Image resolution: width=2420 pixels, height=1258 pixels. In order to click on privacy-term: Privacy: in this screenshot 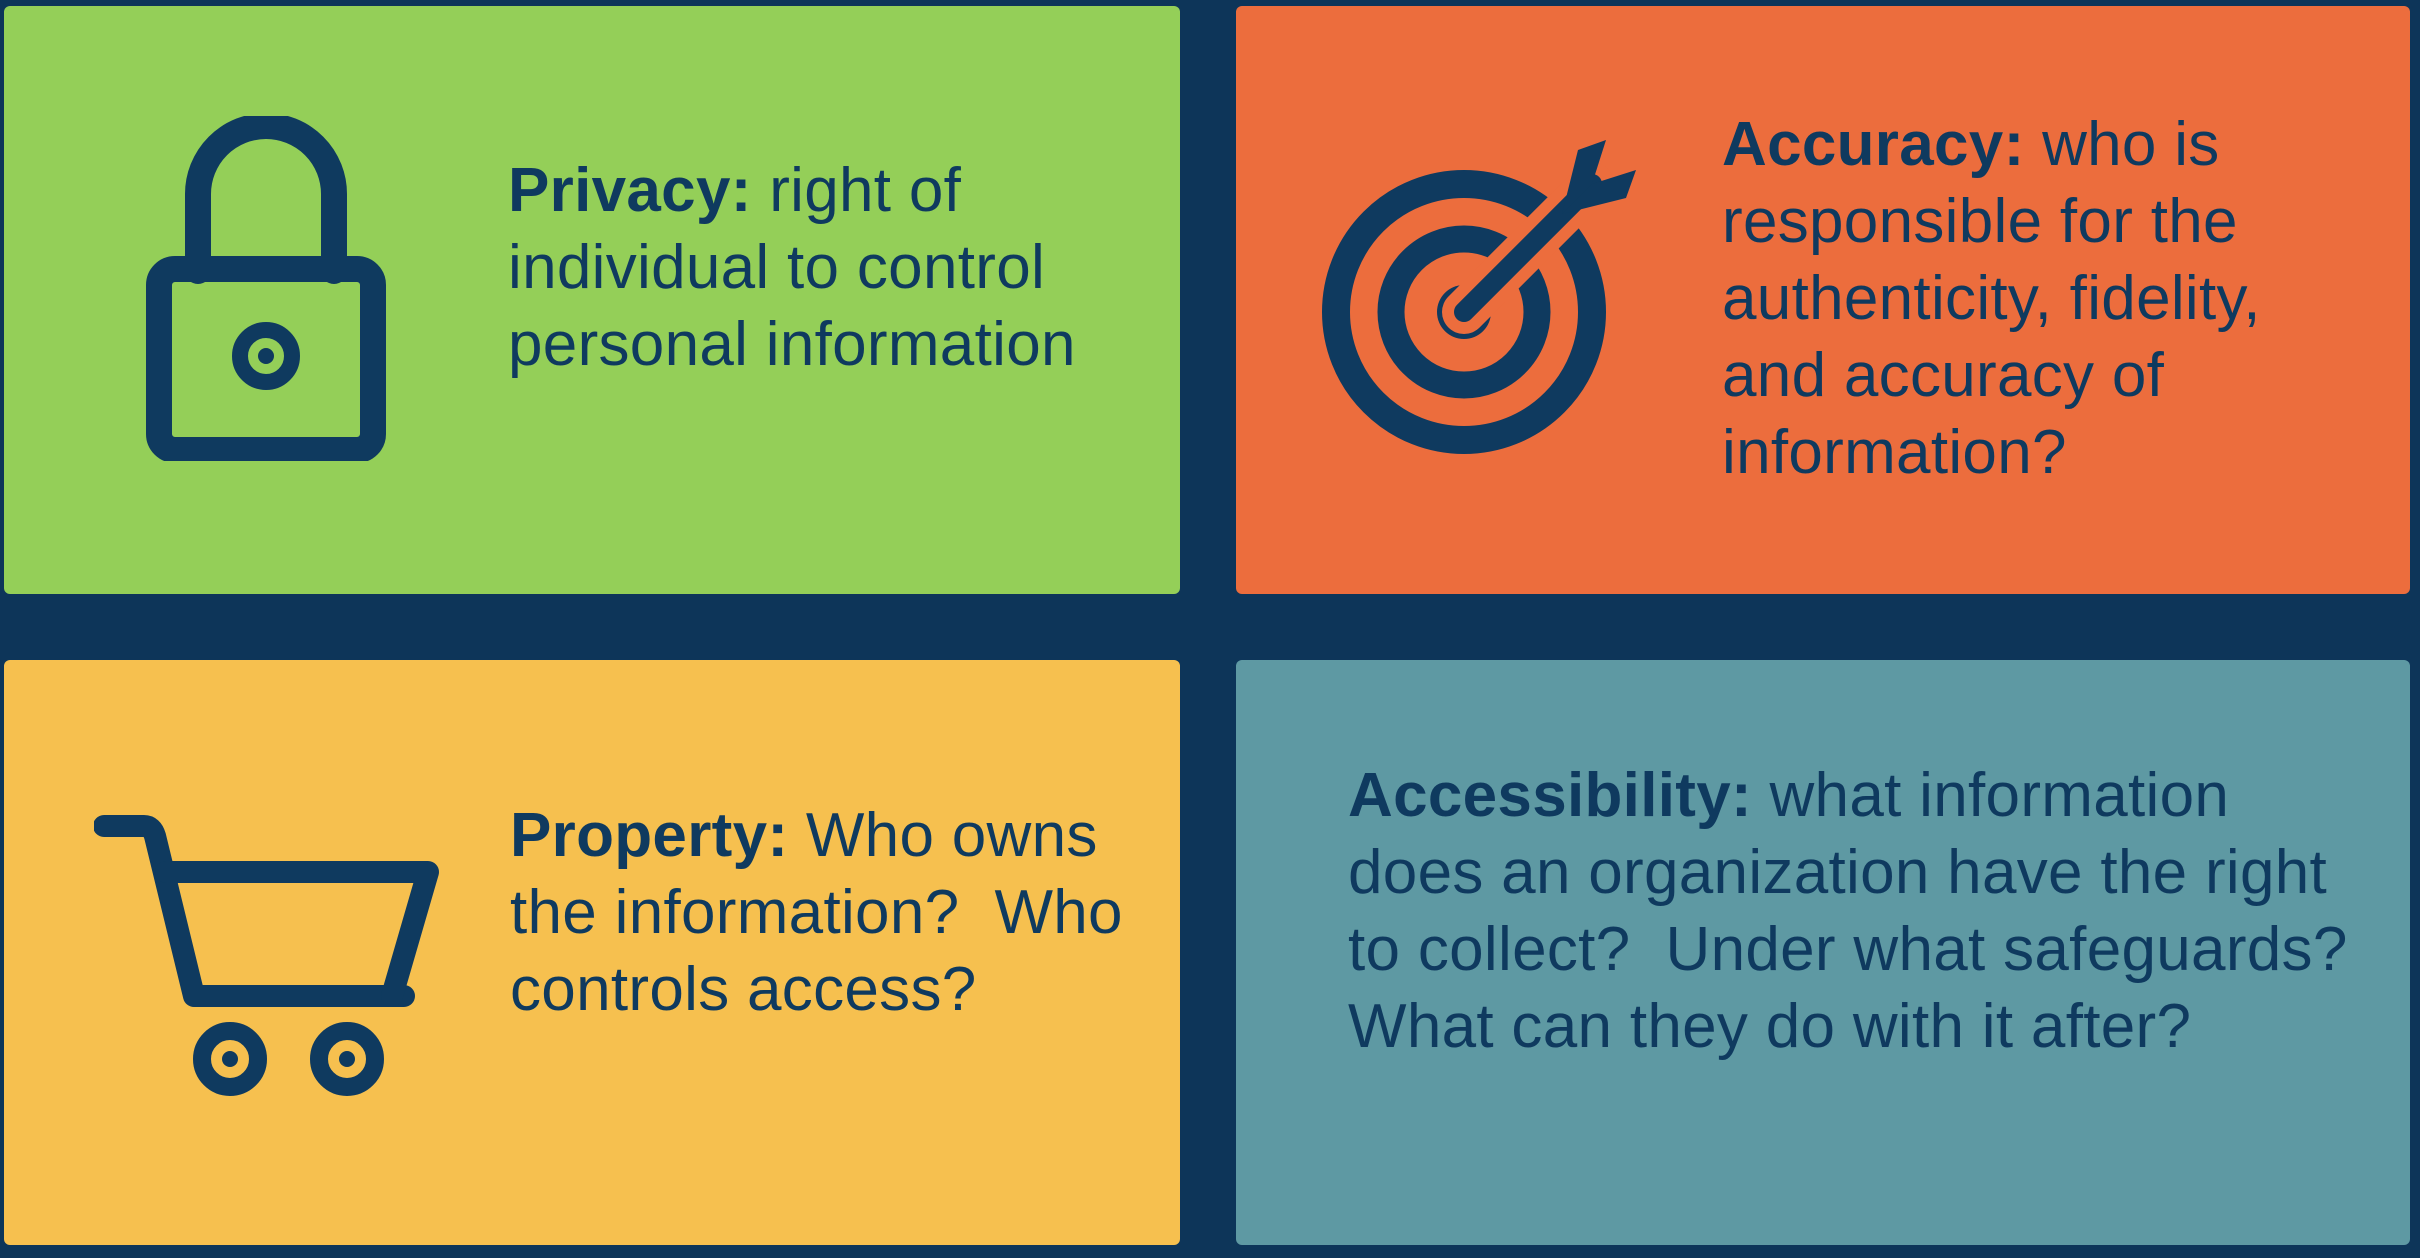, I will do `click(630, 190)`.